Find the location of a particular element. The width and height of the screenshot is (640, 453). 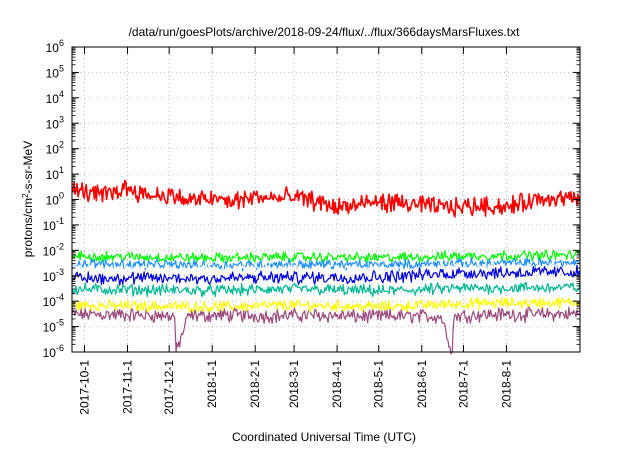

y-tick-exponent: -3 is located at coordinates (60, 272).